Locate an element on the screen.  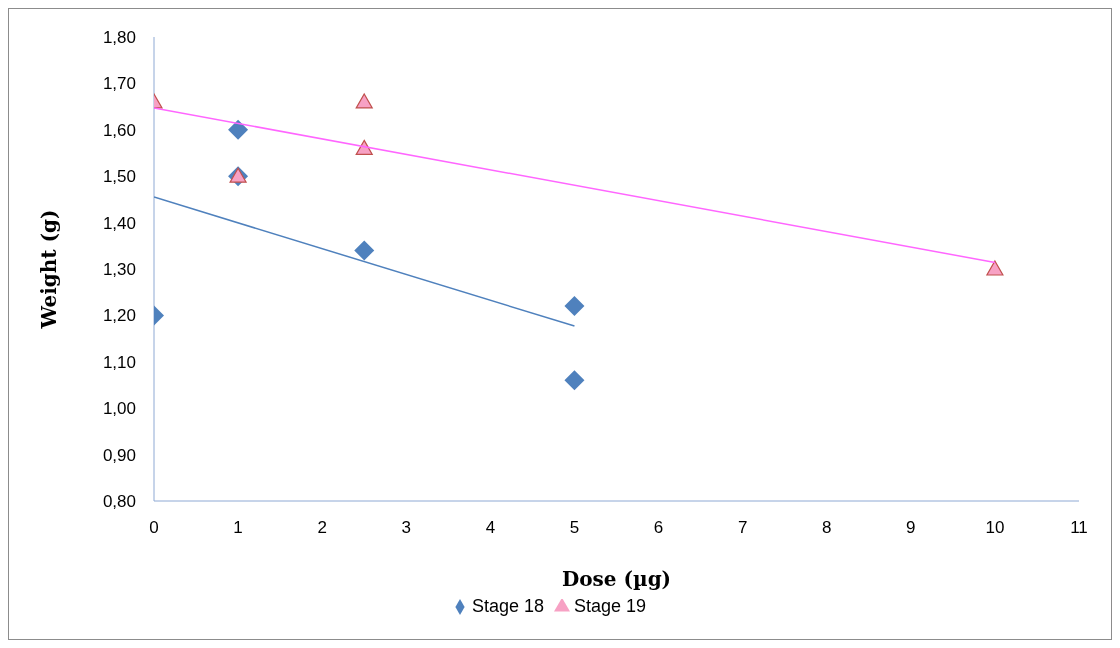
y-tick-label: 1,60 is located at coordinates (119, 130).